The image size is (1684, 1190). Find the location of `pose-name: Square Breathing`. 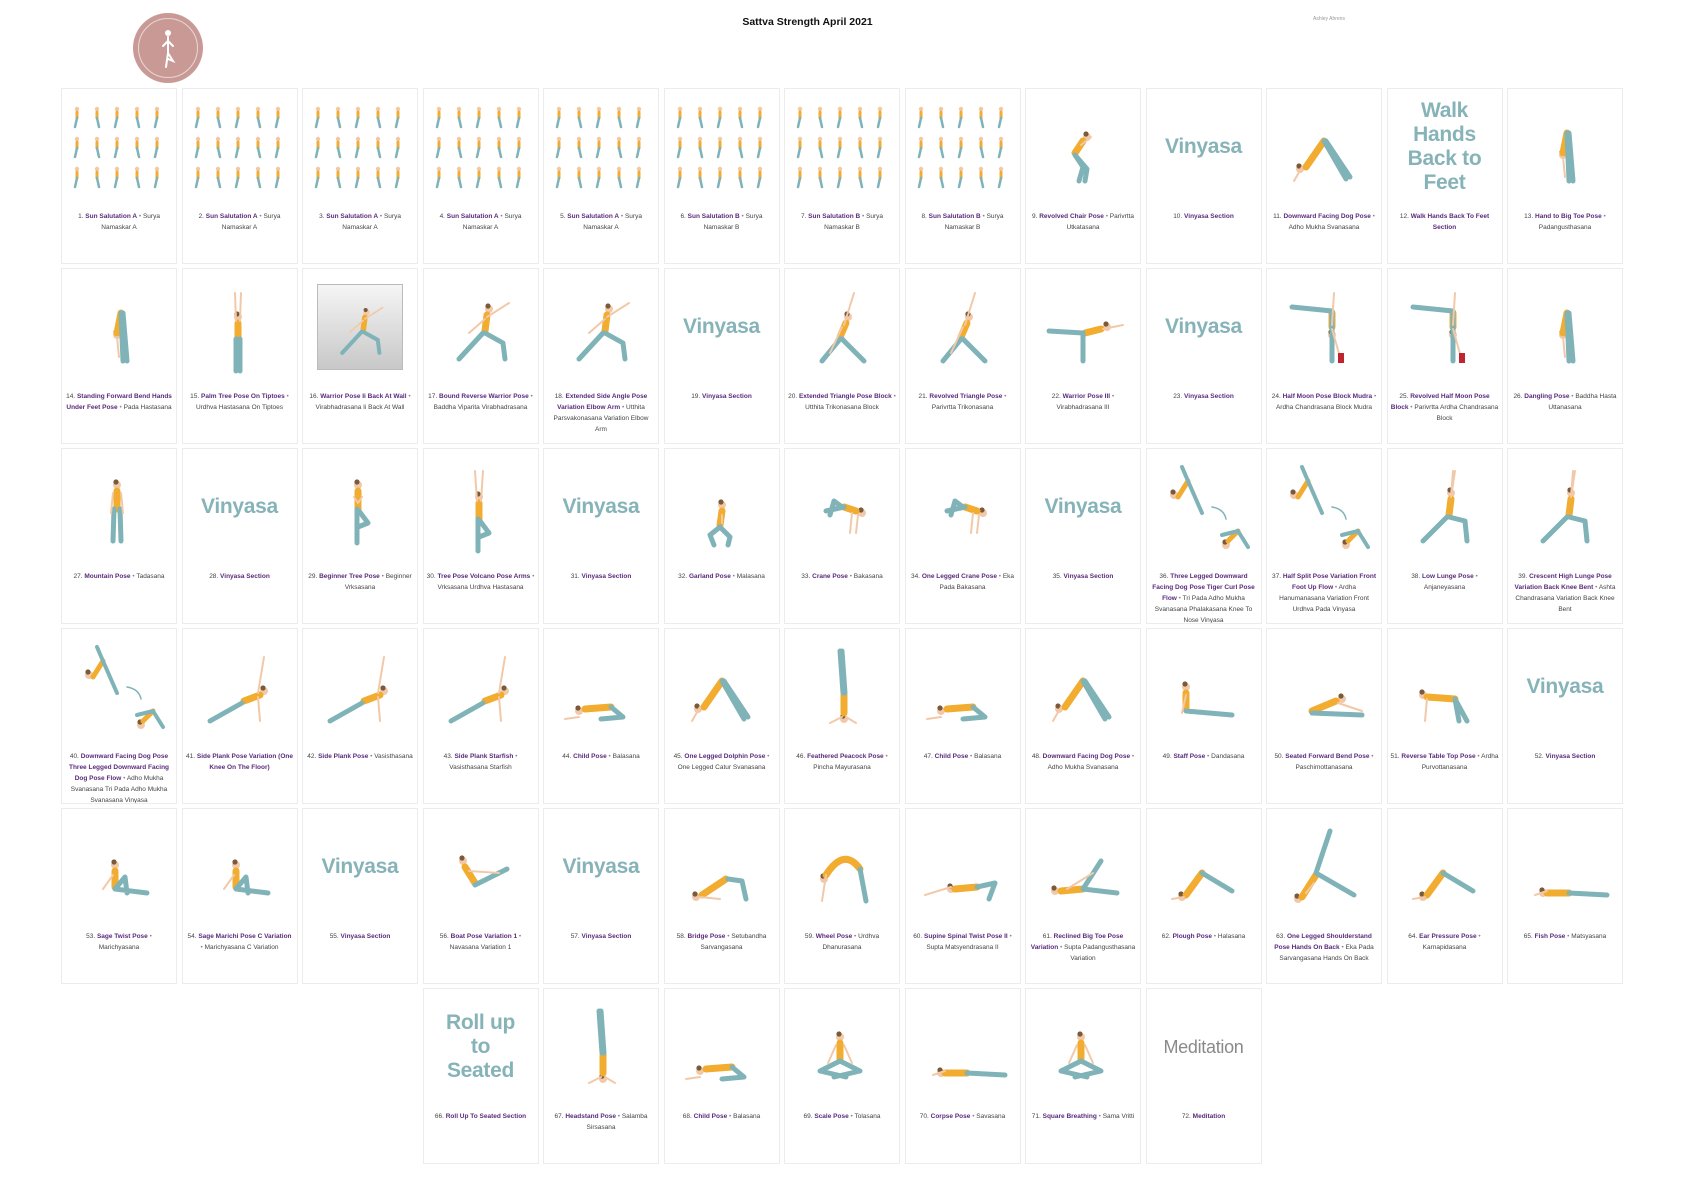

pose-name: Square Breathing is located at coordinates (1069, 1116).